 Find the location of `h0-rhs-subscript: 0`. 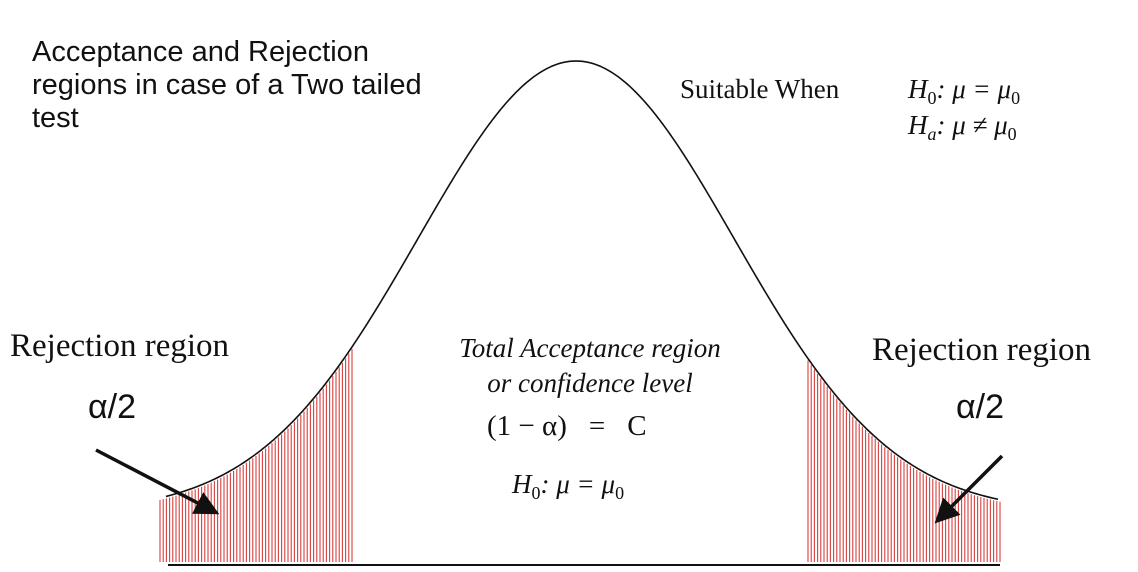

h0-rhs-subscript: 0 is located at coordinates (1015, 98).